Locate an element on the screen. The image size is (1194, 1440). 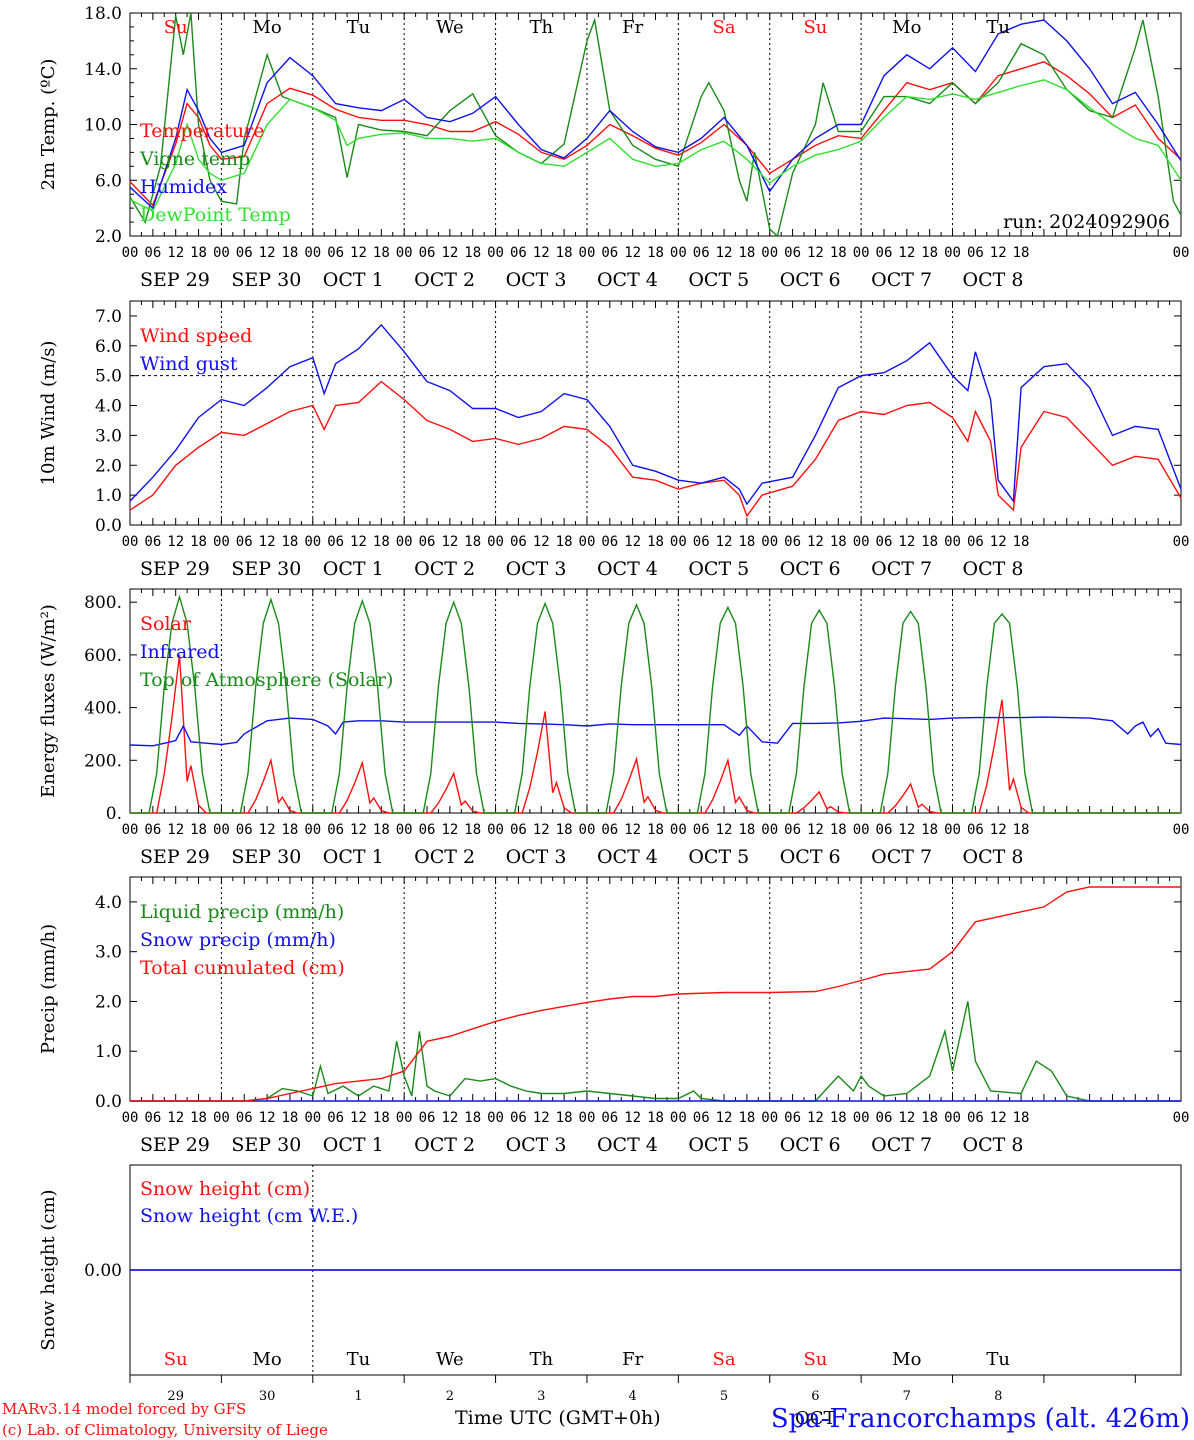
weekday-label: Su is located at coordinates (176, 1359).